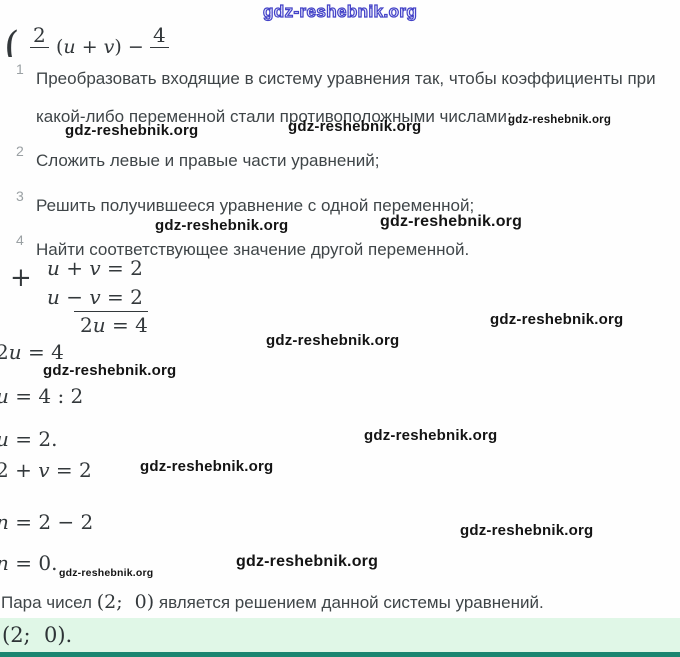  What do you see at coordinates (20, 196) in the screenshot?
I see `step-number: 3` at bounding box center [20, 196].